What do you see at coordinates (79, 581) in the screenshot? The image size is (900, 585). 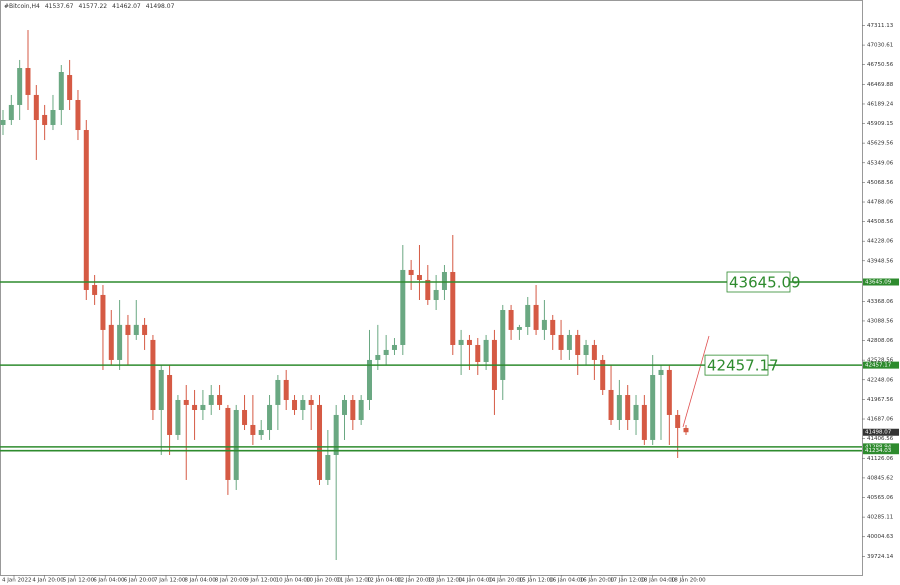 I see `x-tick-label: 5 Jan 12:00` at bounding box center [79, 581].